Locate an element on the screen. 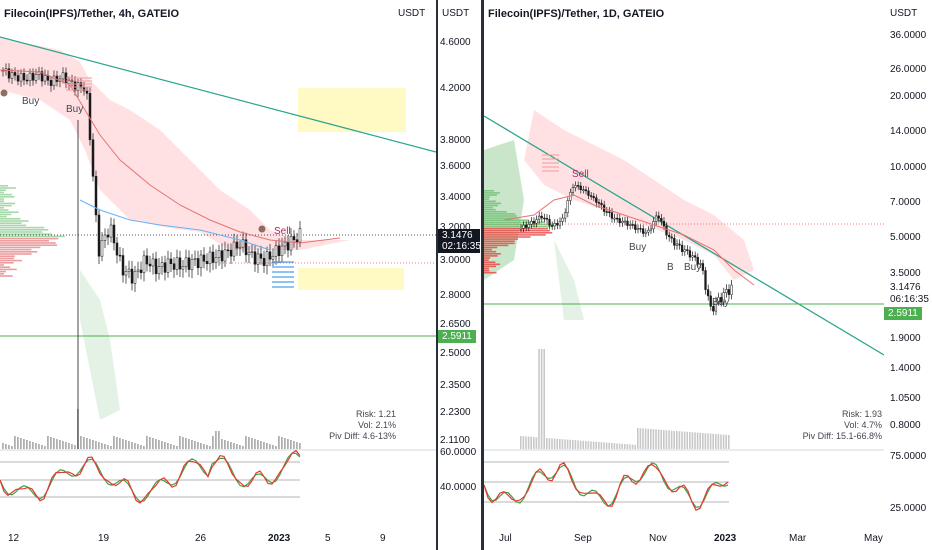 The height and width of the screenshot is (550, 932). price-tick: 10.0000 is located at coordinates (908, 167).